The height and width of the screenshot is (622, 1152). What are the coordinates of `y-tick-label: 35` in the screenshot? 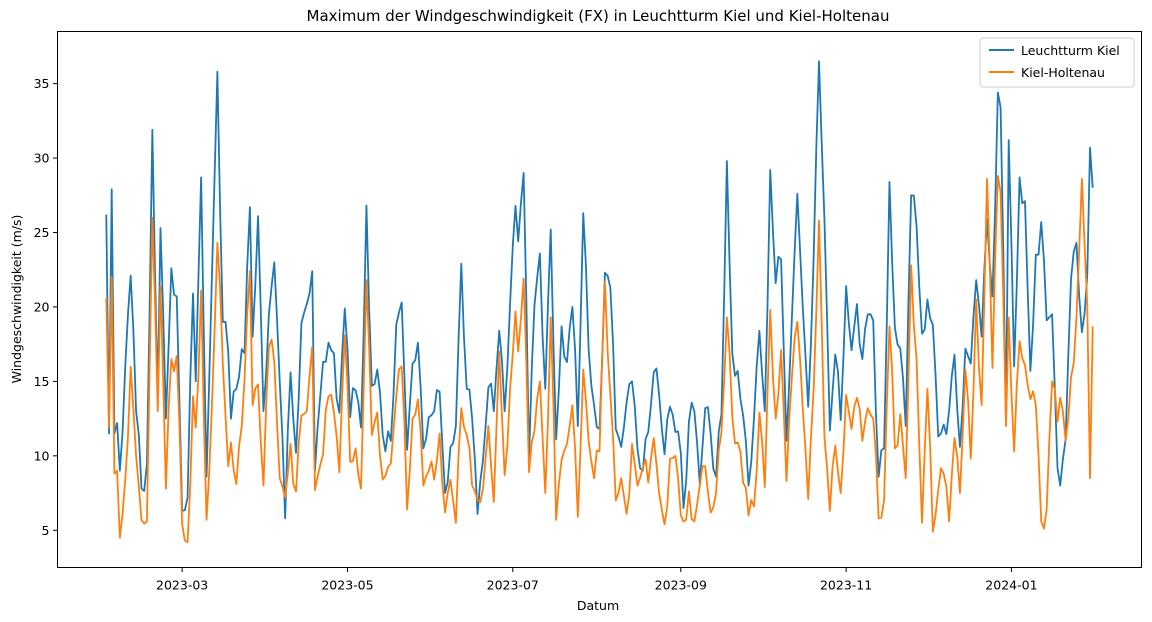 It's located at (42, 83).